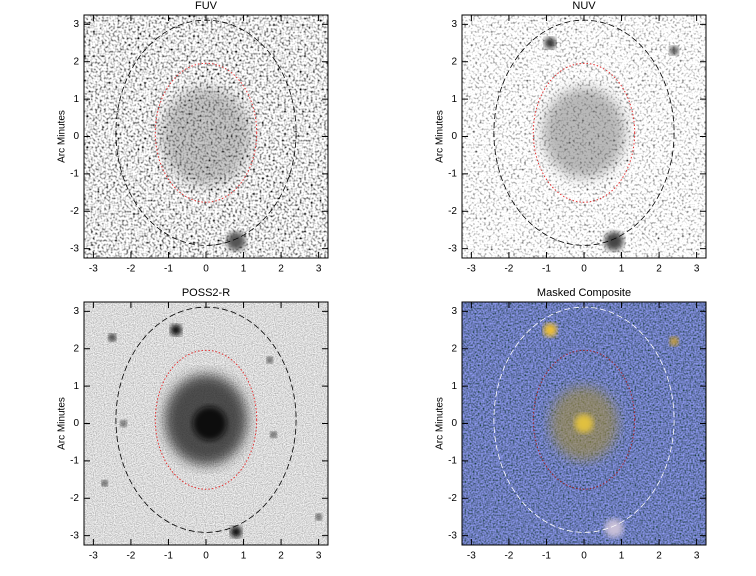  I want to click on panel-title: Masked Composite, so click(584, 293).